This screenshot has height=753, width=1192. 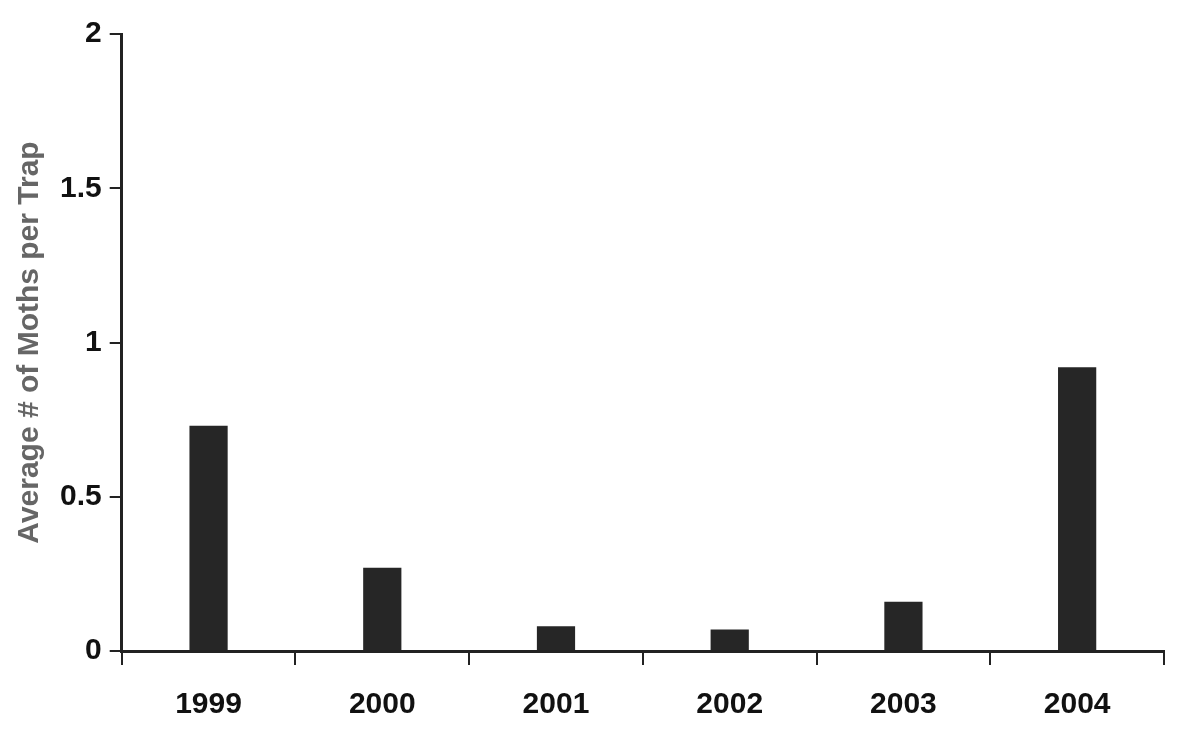 What do you see at coordinates (93, 340) in the screenshot?
I see `y-tick-label: 1` at bounding box center [93, 340].